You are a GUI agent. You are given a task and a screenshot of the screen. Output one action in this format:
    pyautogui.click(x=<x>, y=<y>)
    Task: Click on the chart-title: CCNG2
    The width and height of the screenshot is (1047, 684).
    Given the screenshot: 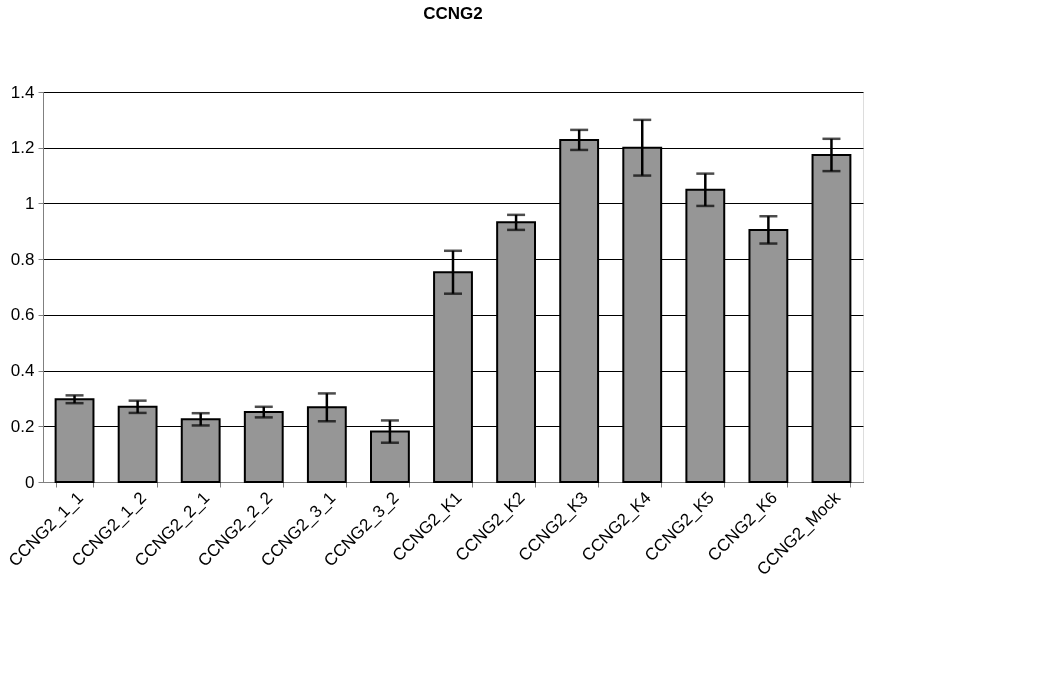 What is the action you would take?
    pyautogui.click(x=453, y=13)
    